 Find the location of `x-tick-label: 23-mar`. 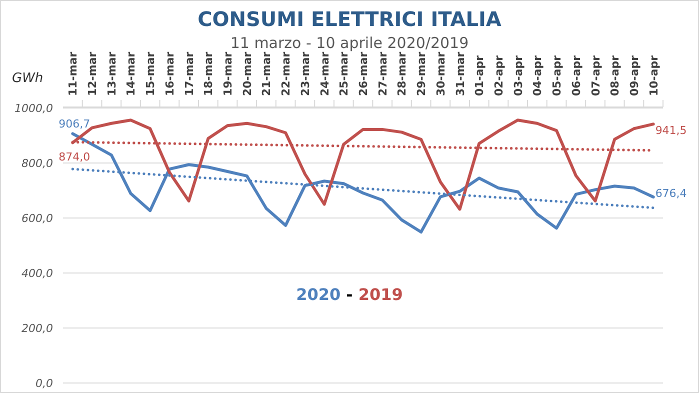

x-tick-label: 23-mar is located at coordinates (305, 73).